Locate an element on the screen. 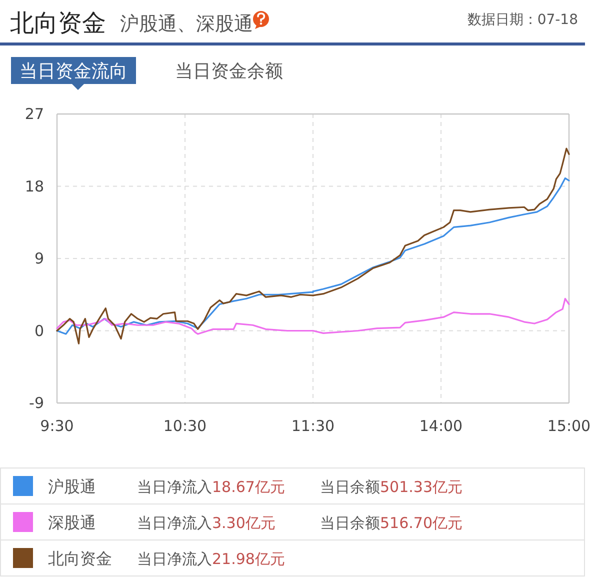 The width and height of the screenshot is (600, 579). y-tick-label: 9 is located at coordinates (39, 259).